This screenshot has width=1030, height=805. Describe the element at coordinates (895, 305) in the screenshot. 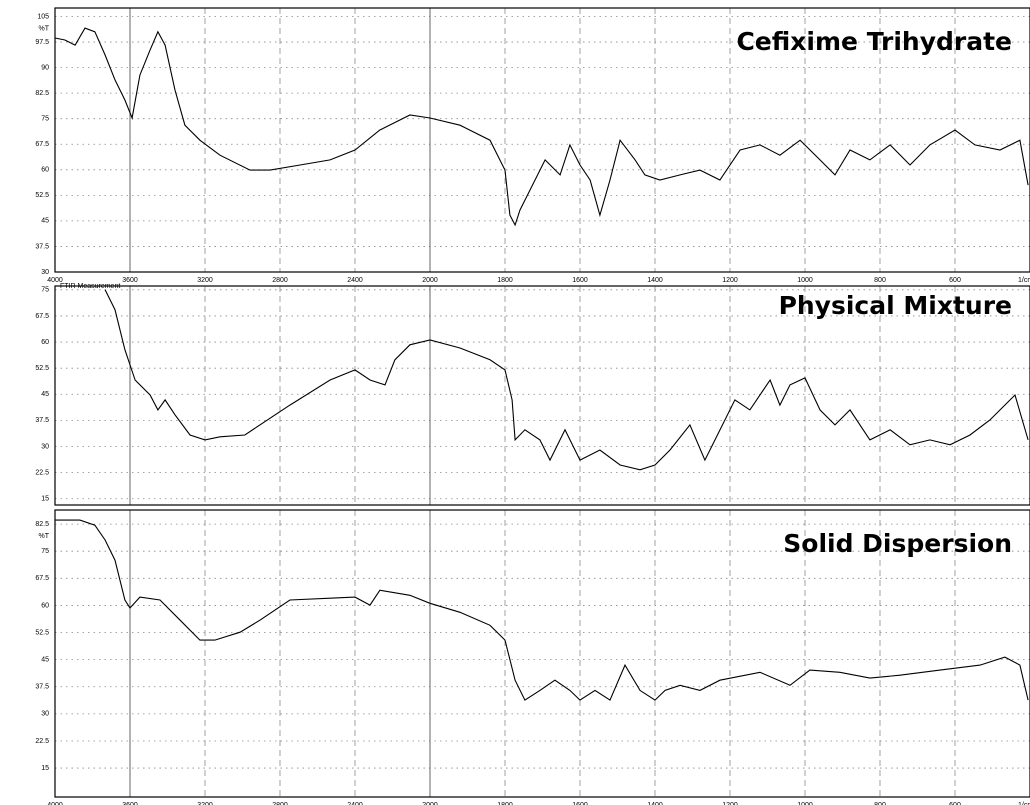

I see `panel-title: Physical Mixture` at that location.